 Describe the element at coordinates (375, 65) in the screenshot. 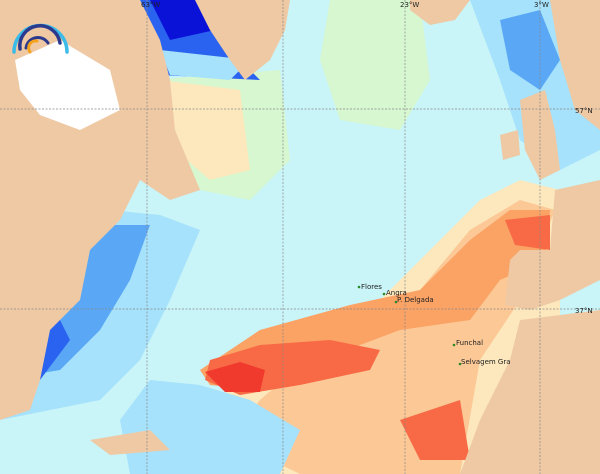

I see `field-green-north` at that location.